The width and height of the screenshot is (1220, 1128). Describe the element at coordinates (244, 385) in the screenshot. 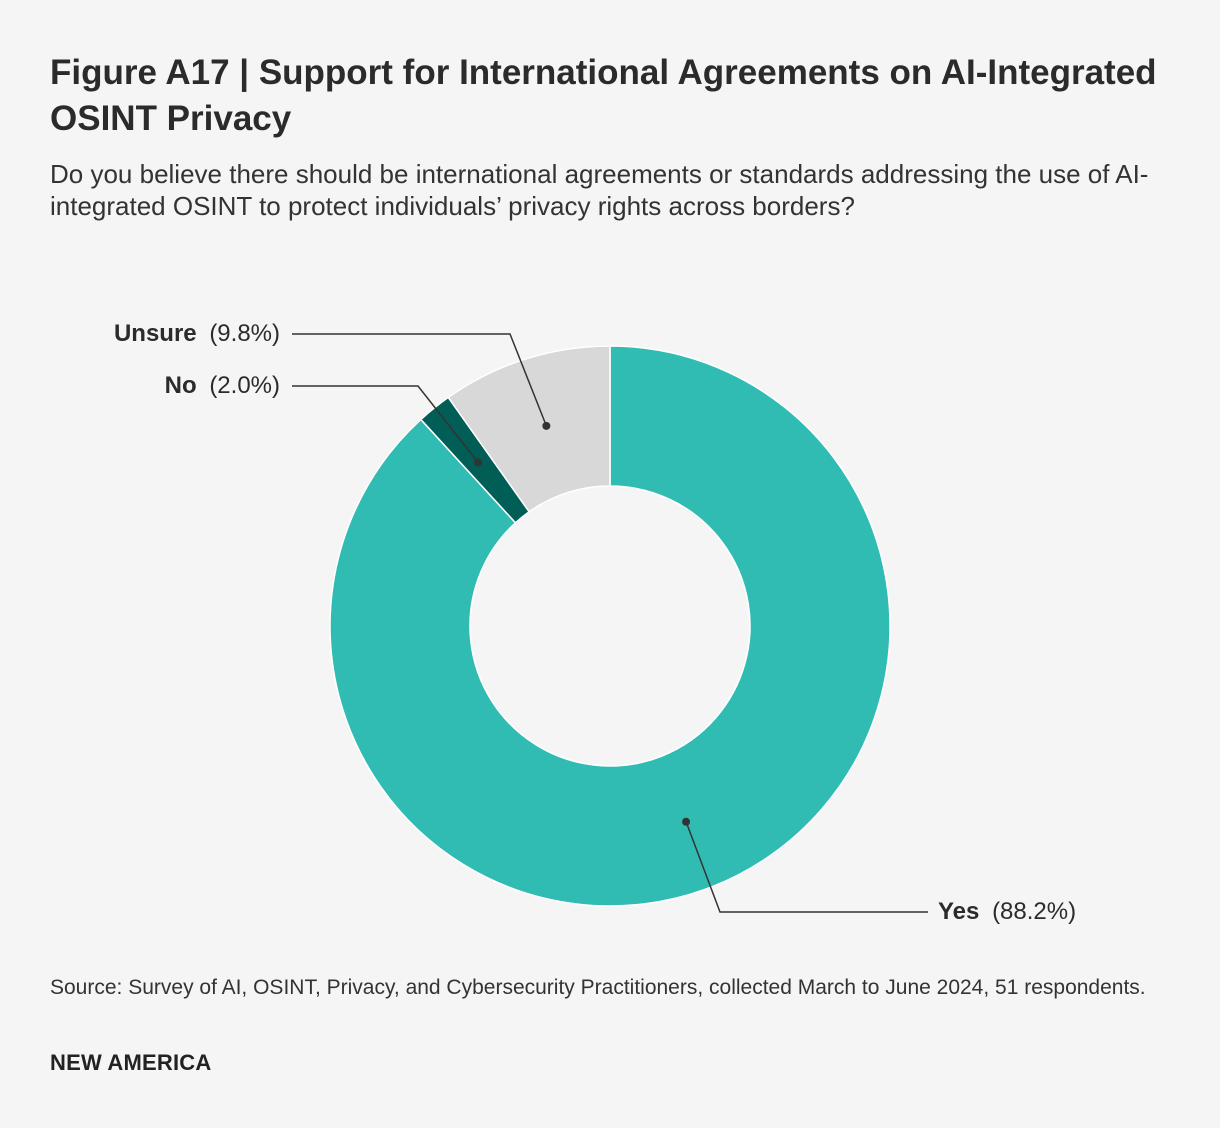

I see `label-no-value: (2.0%)` at that location.